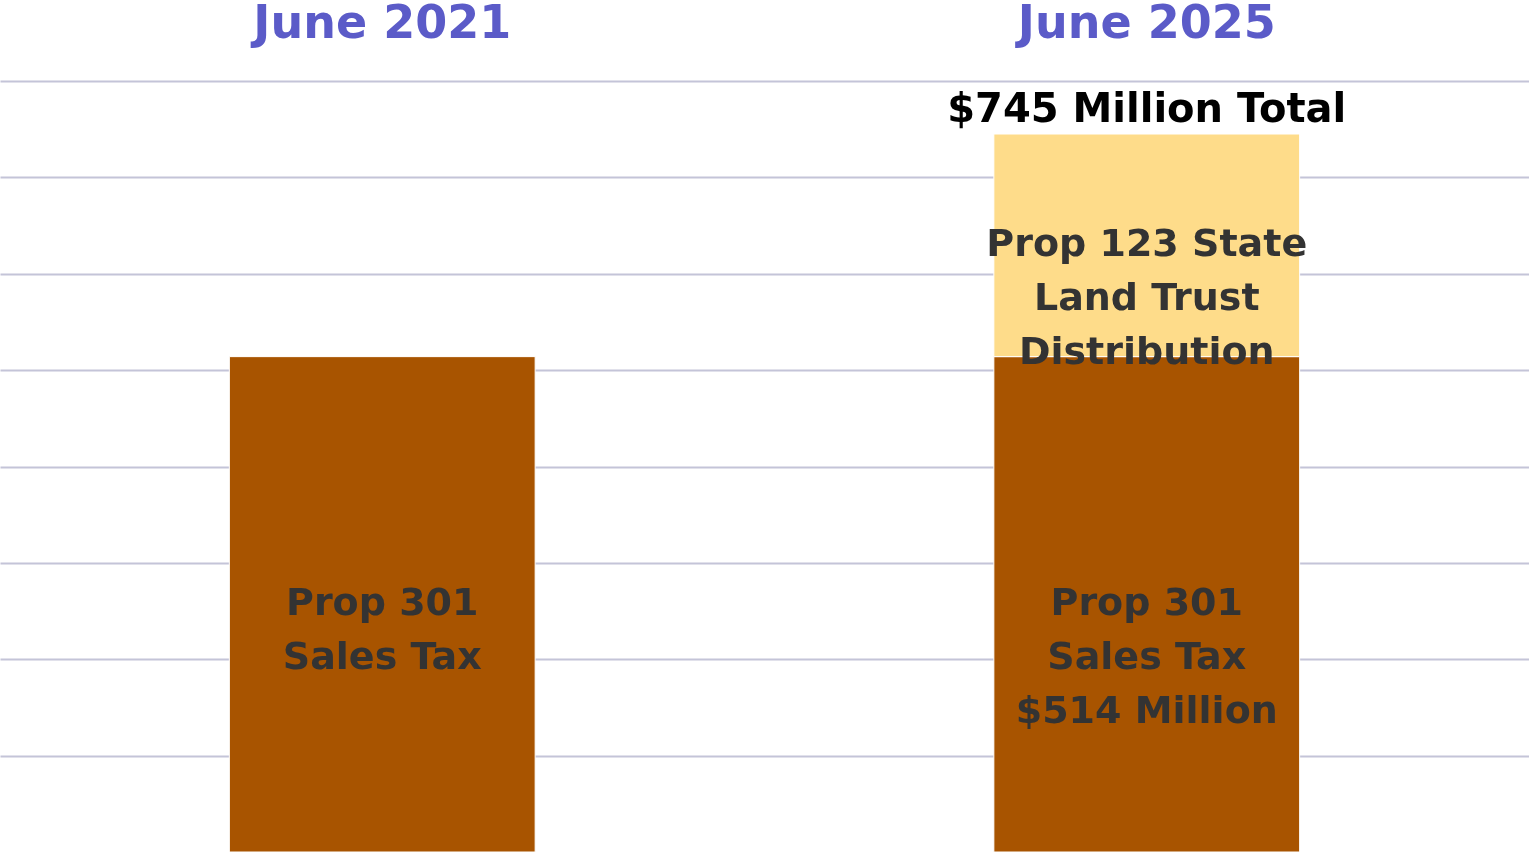  I want to click on data-label: $514 Million, so click(1146, 710).